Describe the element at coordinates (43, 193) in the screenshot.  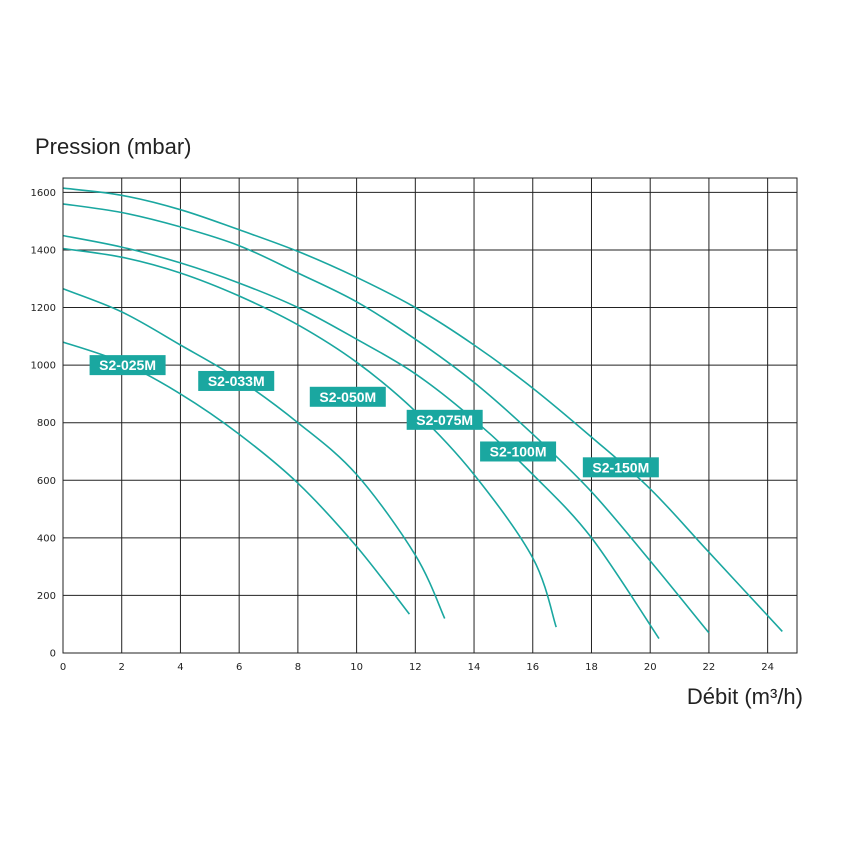
I see `y-tick-label: 1600` at that location.